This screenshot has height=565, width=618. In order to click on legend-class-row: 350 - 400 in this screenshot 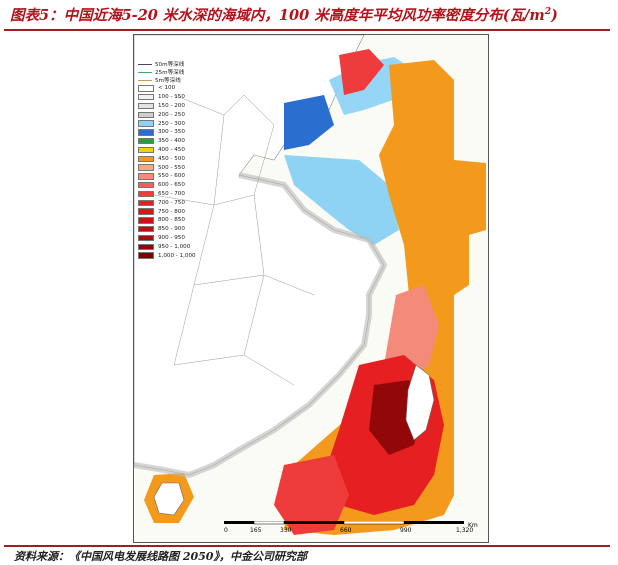, I will do `click(175, 141)`.